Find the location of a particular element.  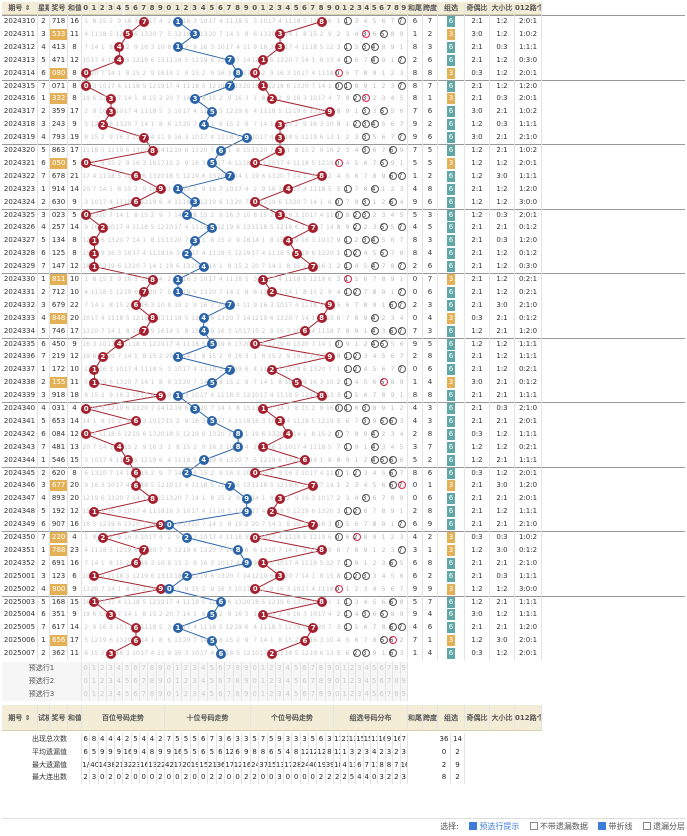

oe-cell: 2:1 is located at coordinates (477, 628).